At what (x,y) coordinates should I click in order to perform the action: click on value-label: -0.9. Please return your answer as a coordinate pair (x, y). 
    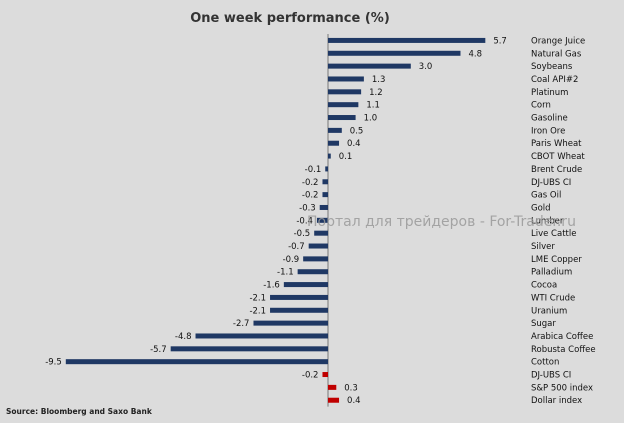
    Looking at the image, I should click on (291, 260).